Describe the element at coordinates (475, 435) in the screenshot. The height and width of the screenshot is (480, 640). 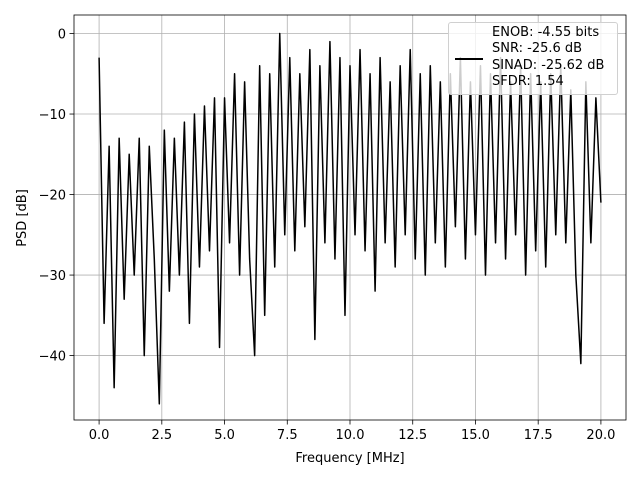
I see `x-tick-label: 15.0` at that location.